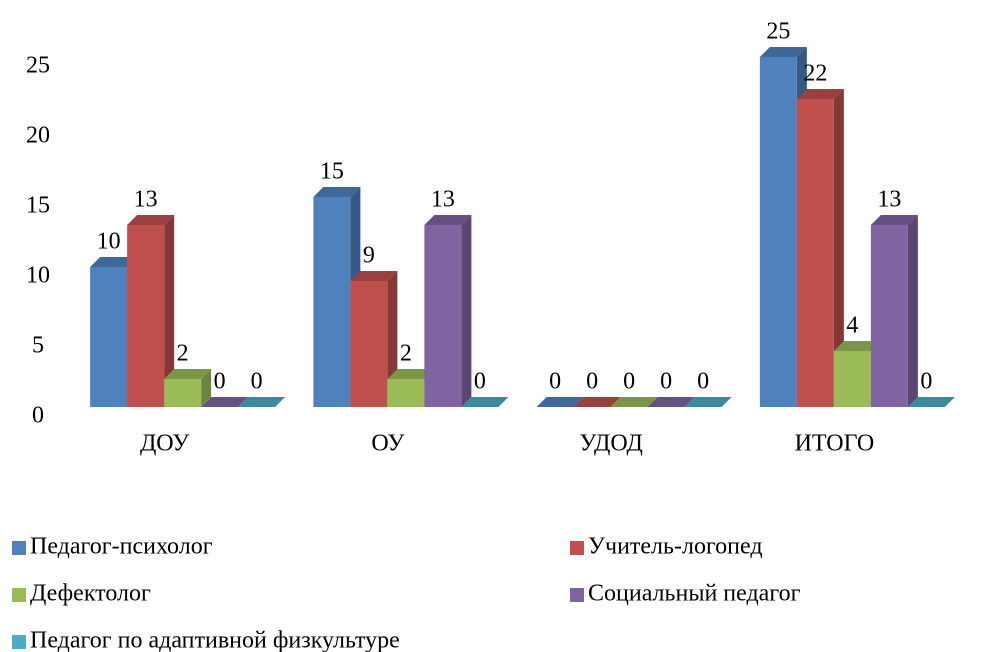  What do you see at coordinates (675, 547) in the screenshot?
I see `legend-label: Учитель-логопед` at bounding box center [675, 547].